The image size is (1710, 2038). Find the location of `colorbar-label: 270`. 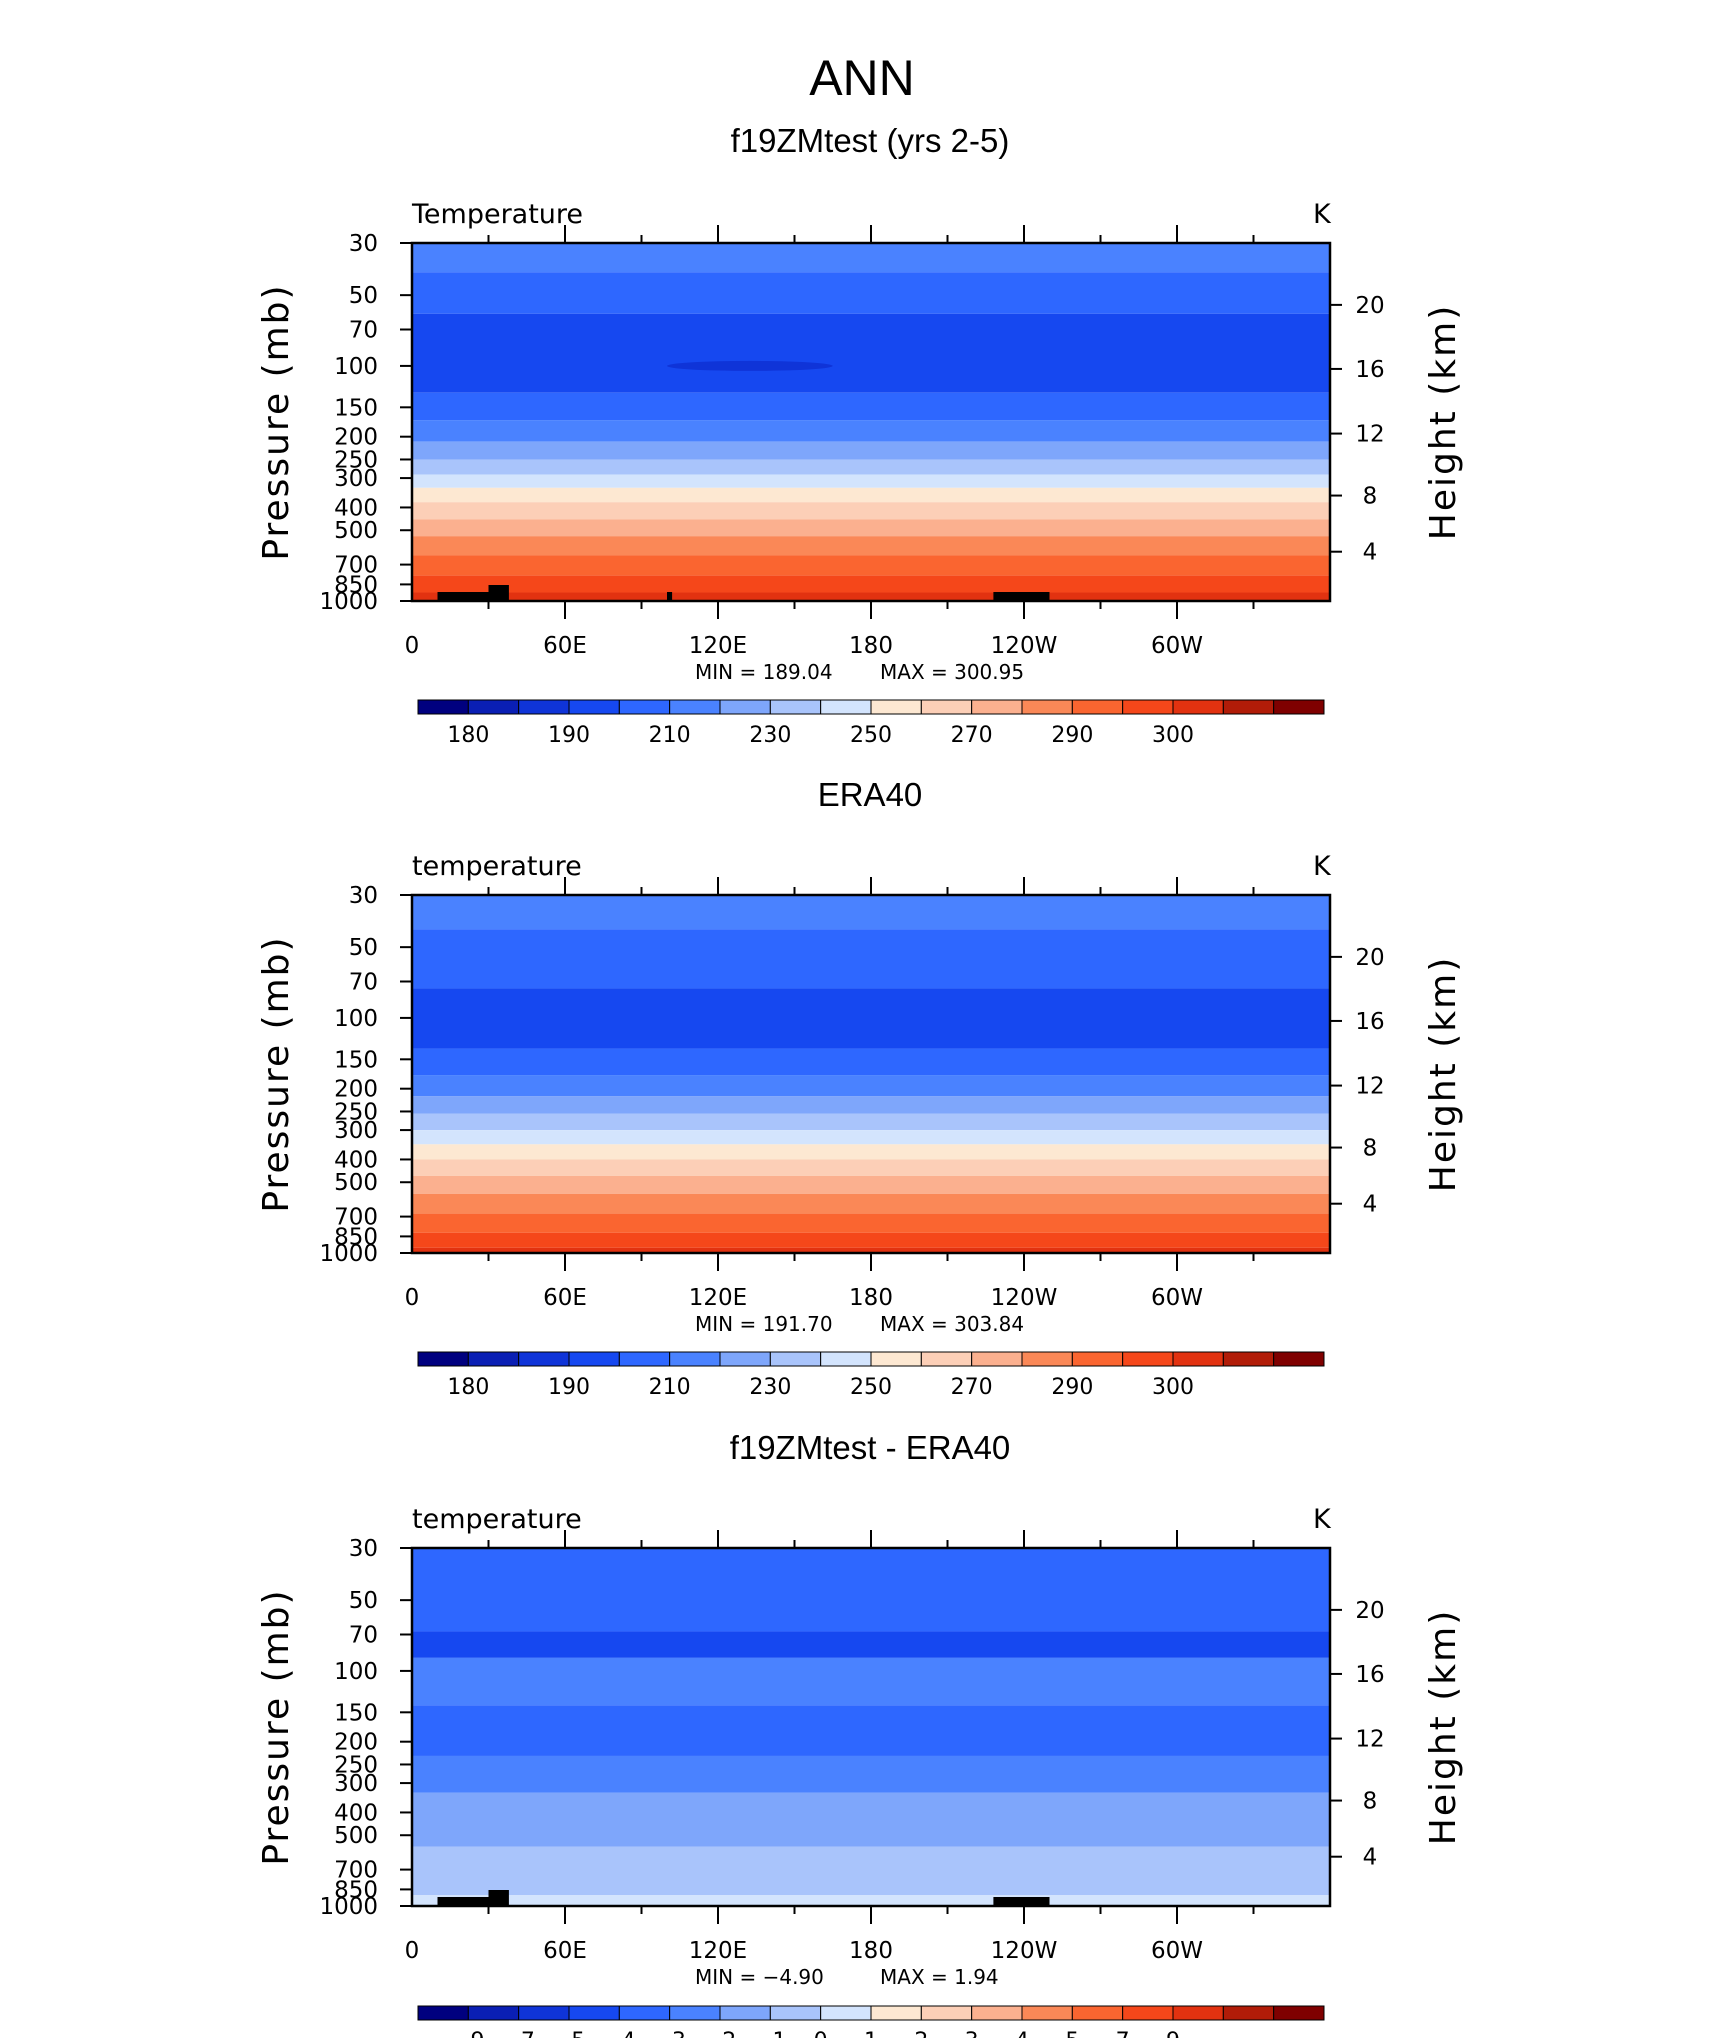

colorbar-label: 270 is located at coordinates (972, 1387).